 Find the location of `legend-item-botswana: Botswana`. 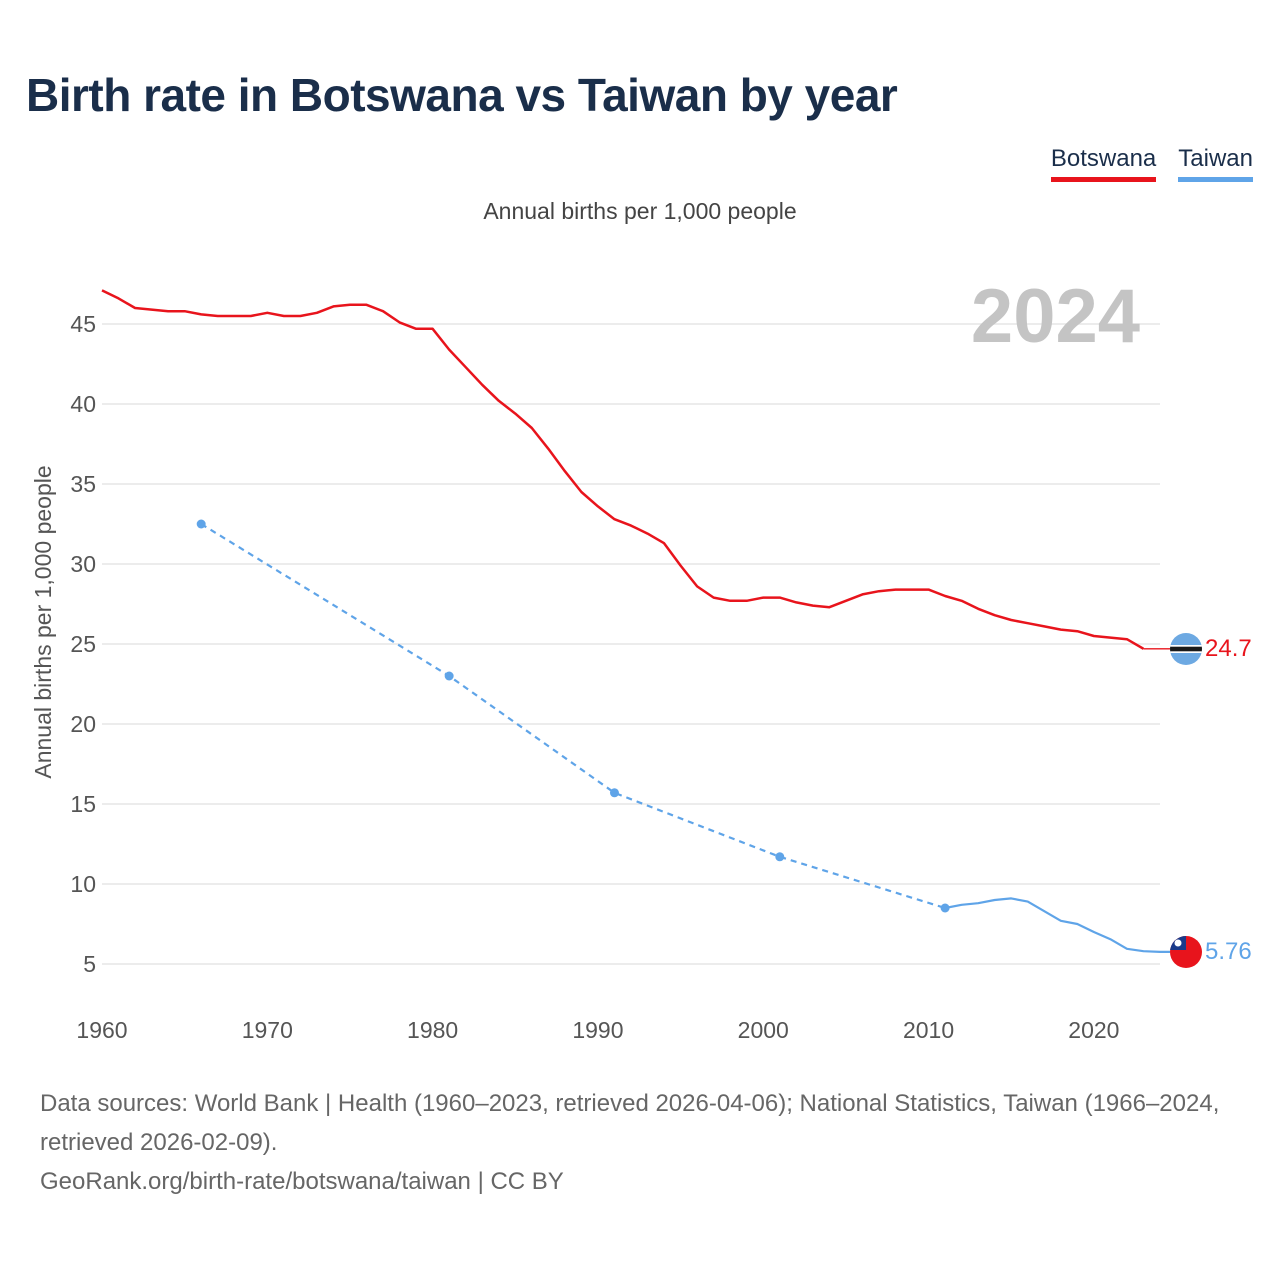

legend-item-botswana: Botswana is located at coordinates (1103, 163).